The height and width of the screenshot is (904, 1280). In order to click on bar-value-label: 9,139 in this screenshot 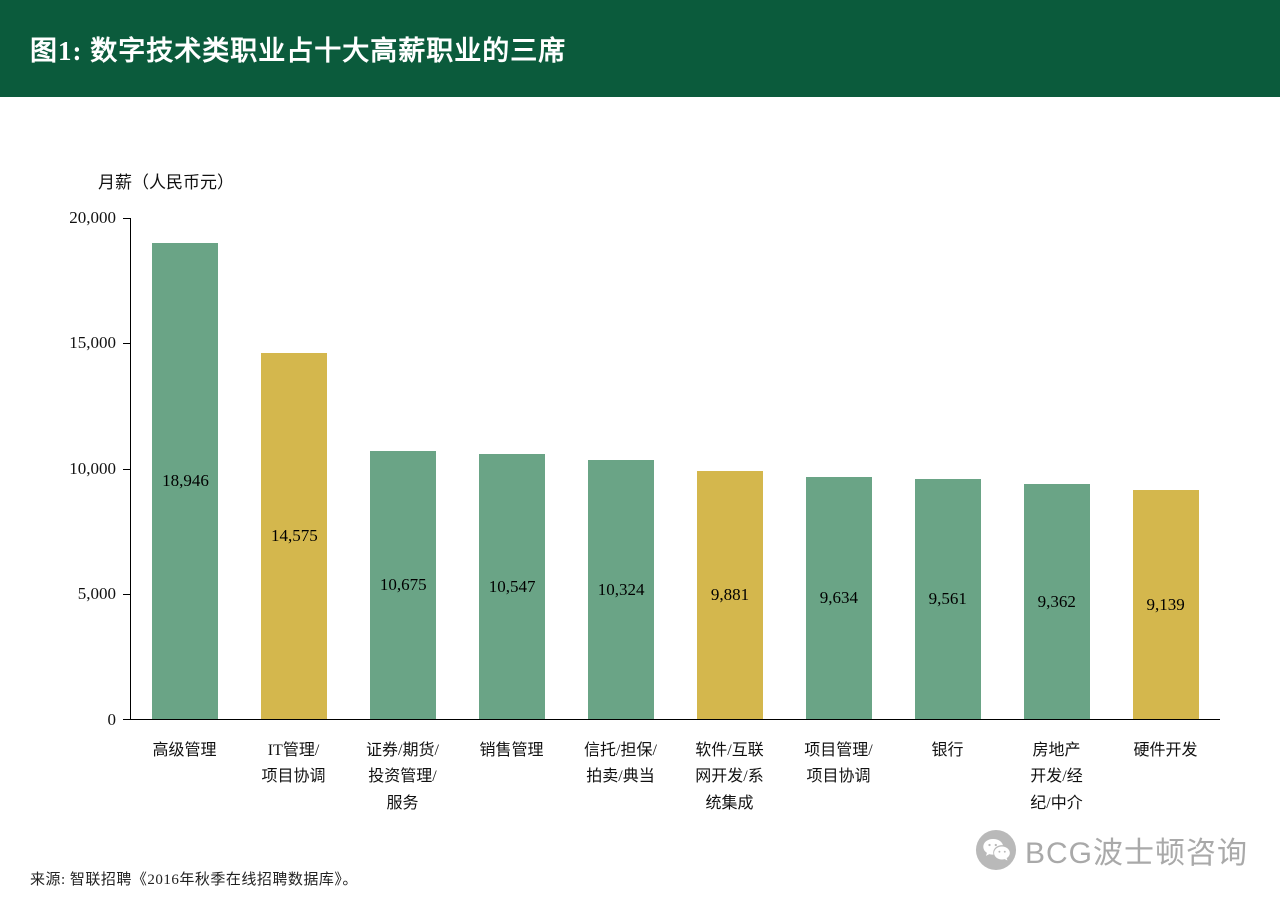, I will do `click(1165, 604)`.